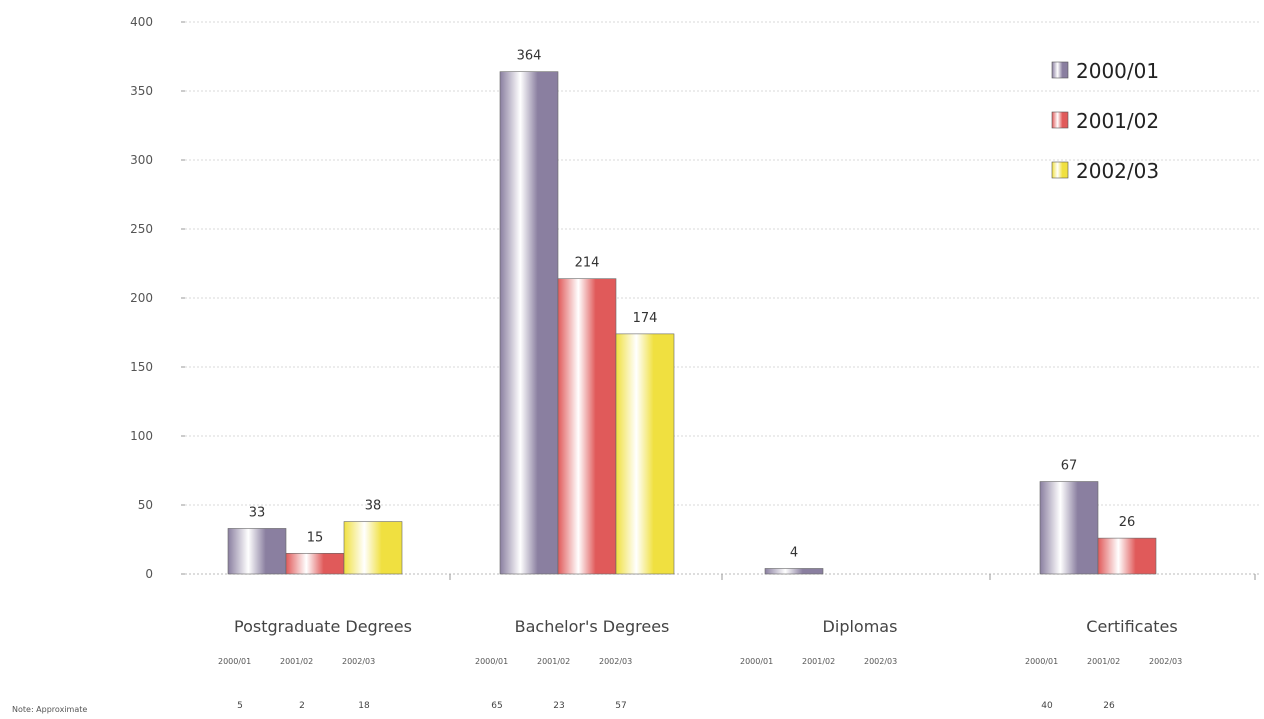  I want to click on legend-label: 2000/01, so click(1117, 71).